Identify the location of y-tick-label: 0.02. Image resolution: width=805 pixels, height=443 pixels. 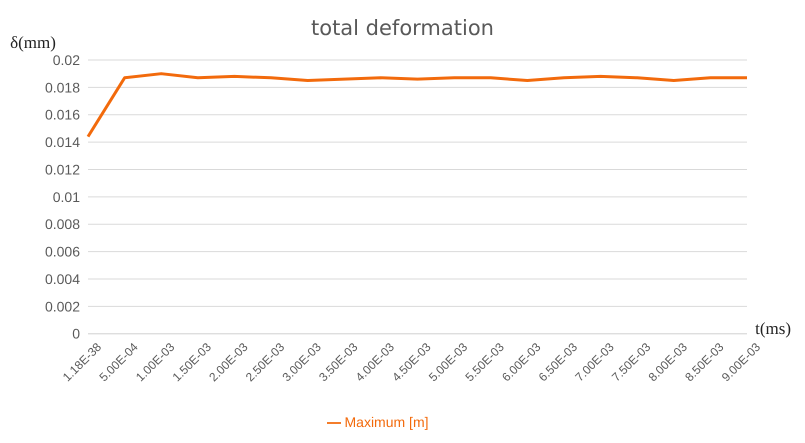
(66, 60).